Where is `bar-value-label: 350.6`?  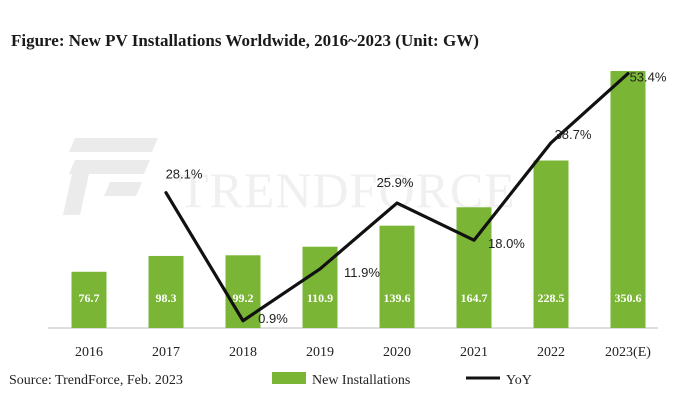
bar-value-label: 350.6 is located at coordinates (628, 298).